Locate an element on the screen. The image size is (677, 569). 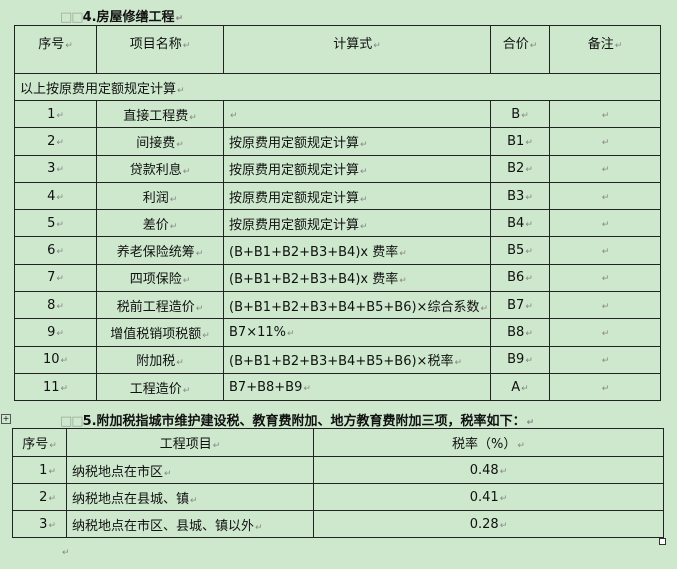
table-move-handle-icon: + is located at coordinates (6, 419).